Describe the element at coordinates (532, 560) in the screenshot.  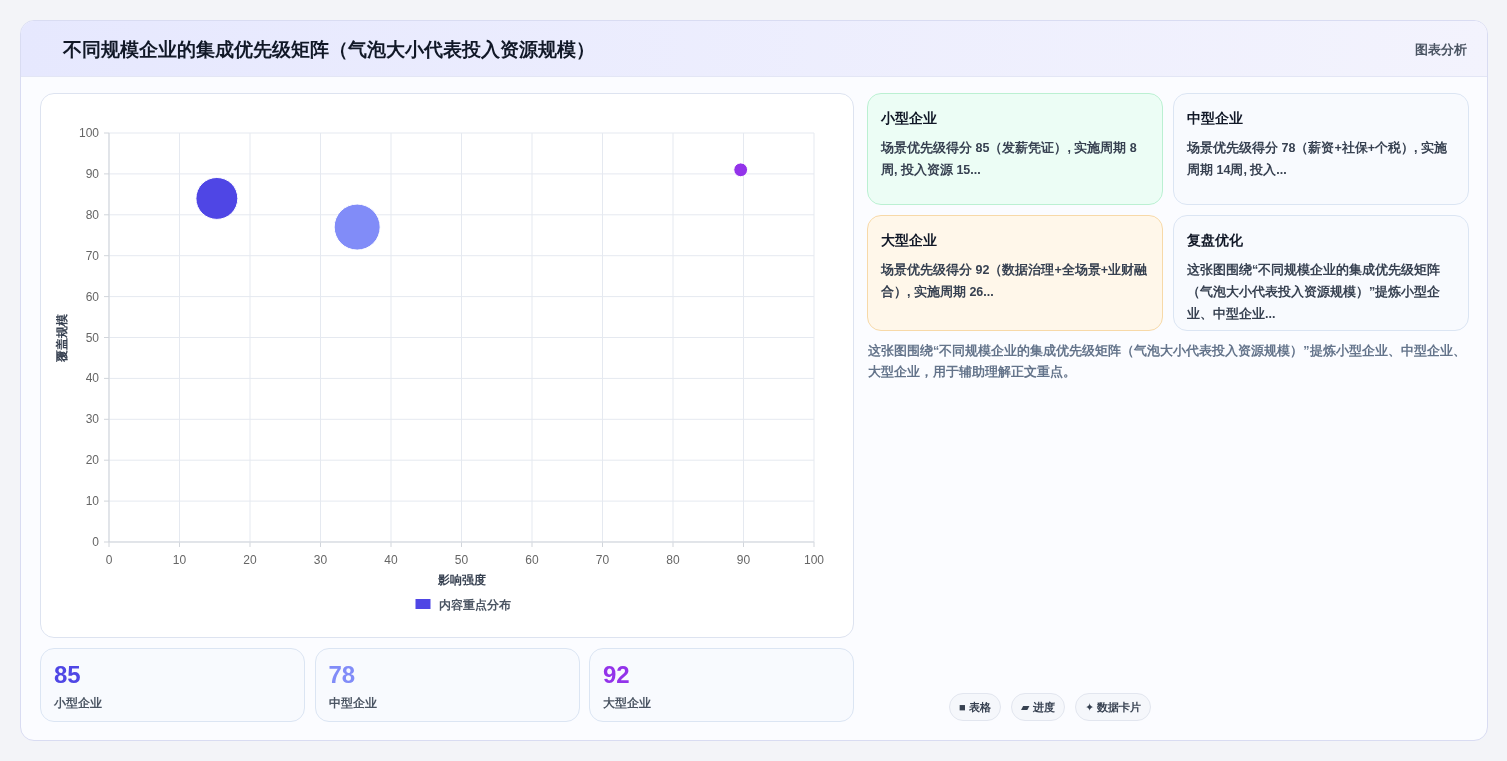
I see `x-tick-label: 60` at that location.